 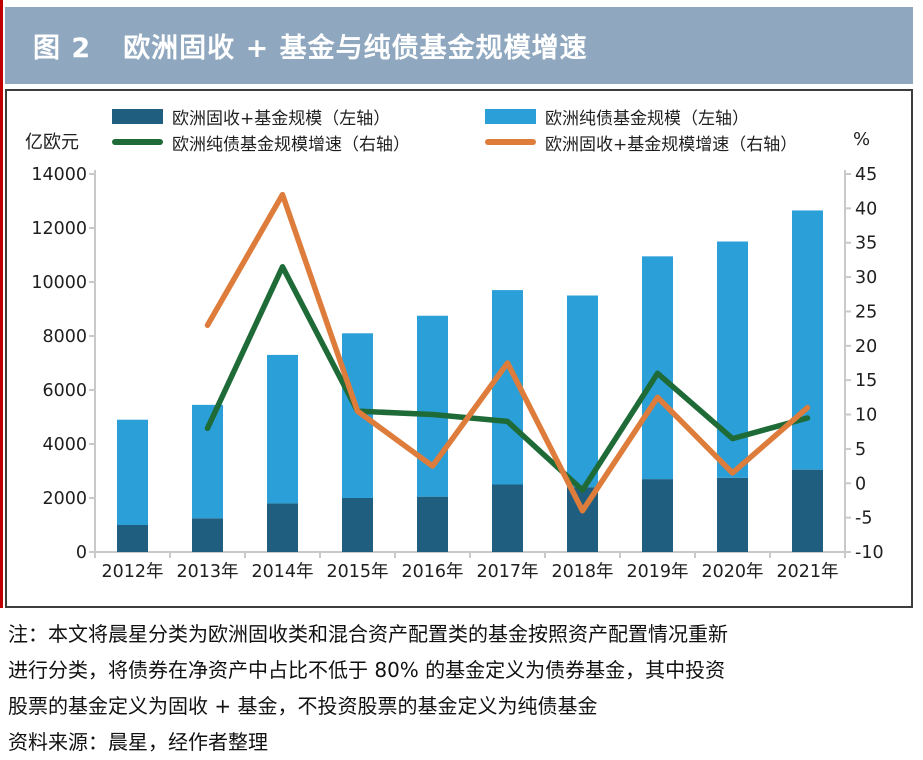 What do you see at coordinates (869, 553) in the screenshot?
I see `right-axis-tick-label: -10` at bounding box center [869, 553].